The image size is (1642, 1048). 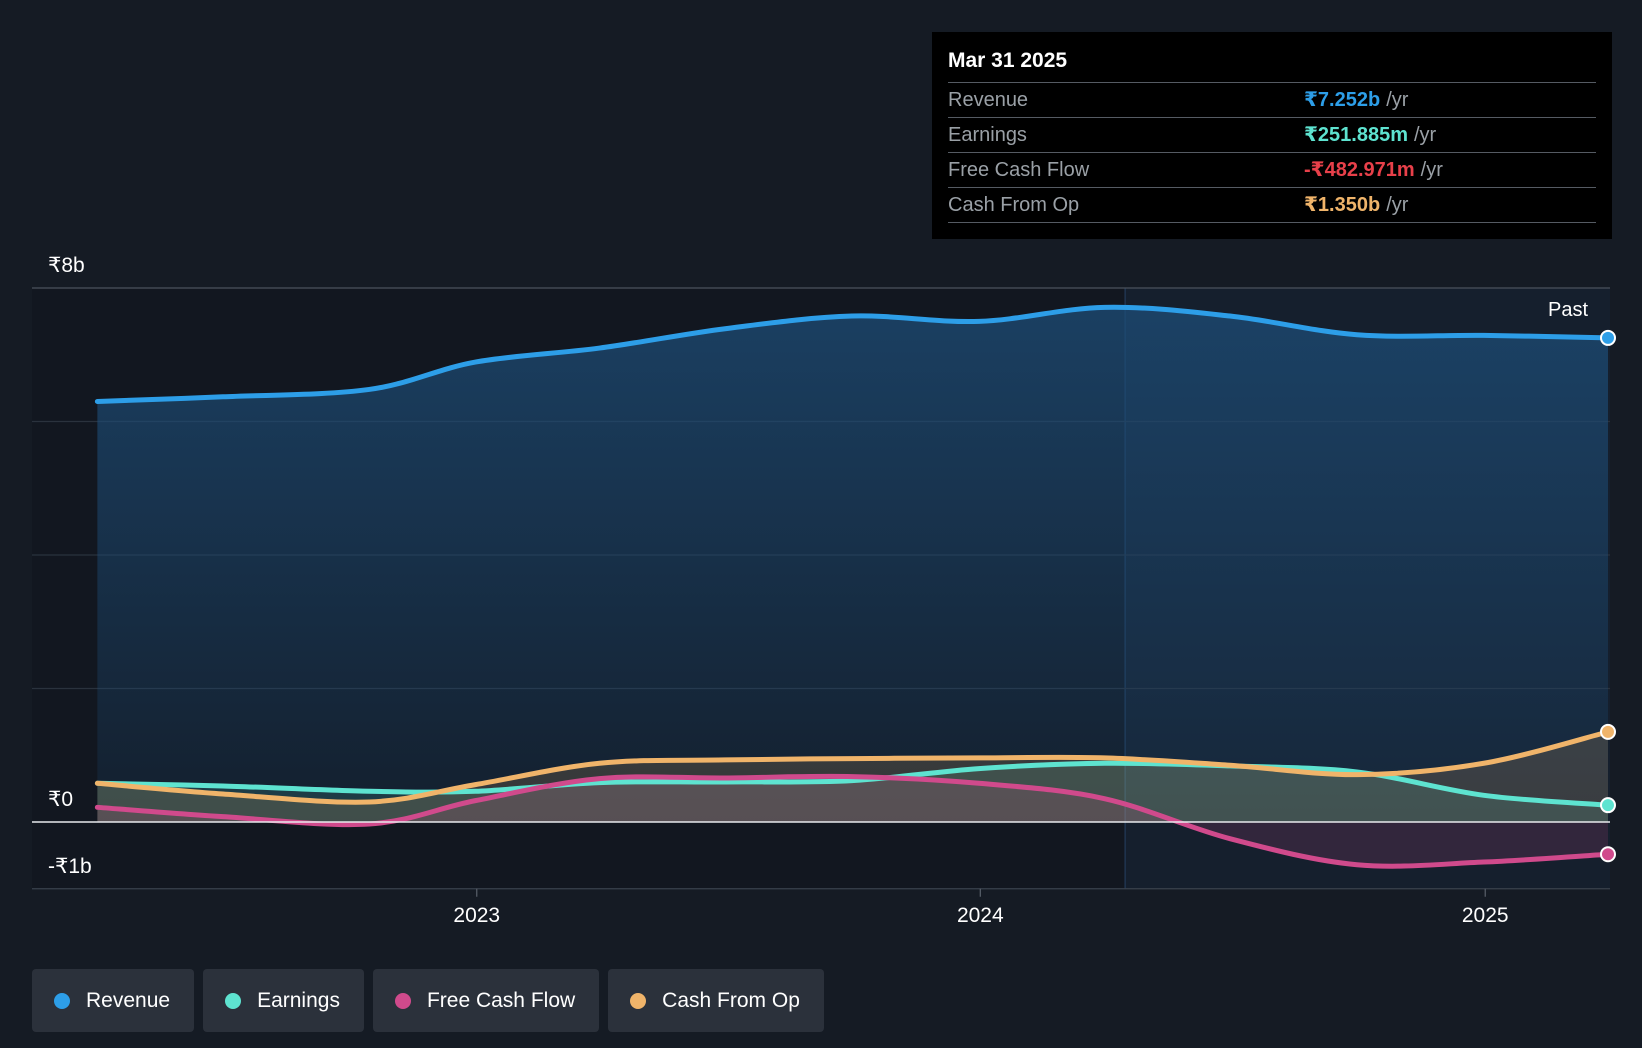 What do you see at coordinates (66, 265) in the screenshot?
I see `y-tick-label: ₹8b` at bounding box center [66, 265].